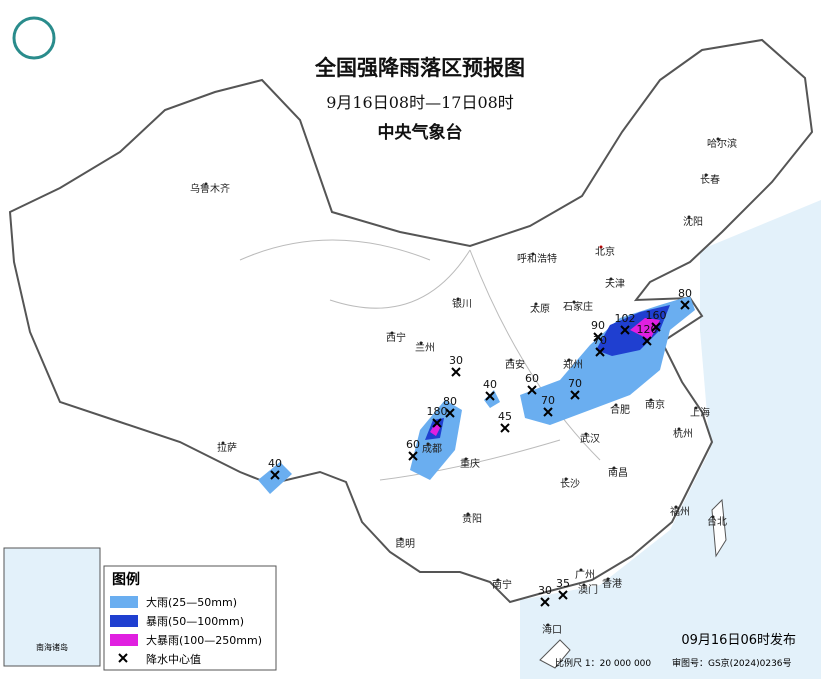  What do you see at coordinates (573, 364) in the screenshot?
I see `city-label: 郑州` at bounding box center [573, 364].